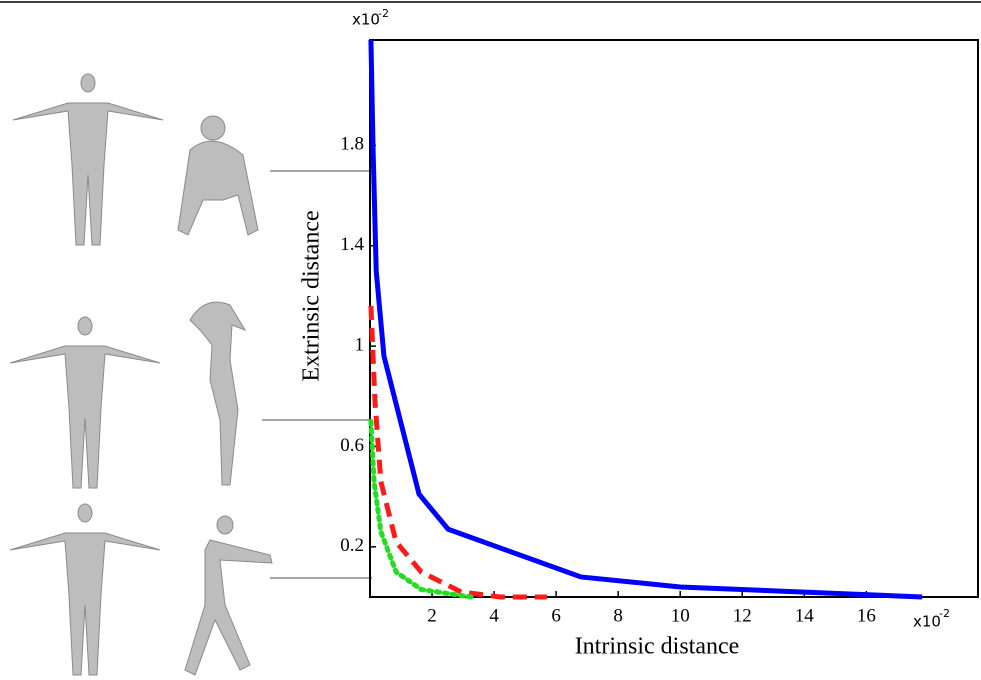 The width and height of the screenshot is (981, 680). I want to click on x-multiplier-exponent: -2, so click(944, 613).